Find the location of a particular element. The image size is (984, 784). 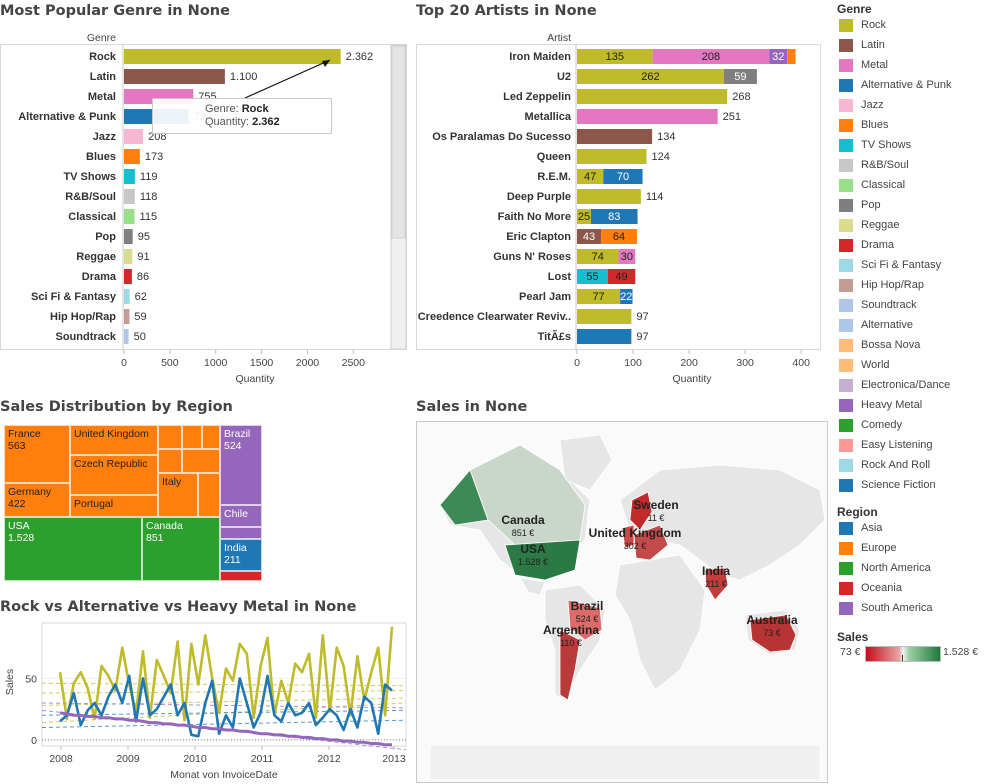

legend-item-electronica-dance: Electronica/Dance is located at coordinates (894, 385).